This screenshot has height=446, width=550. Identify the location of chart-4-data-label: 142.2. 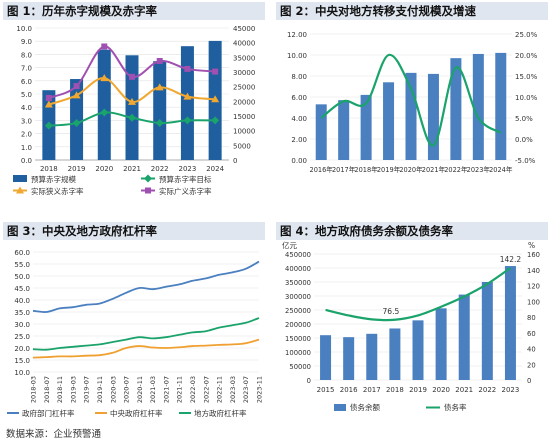
(511, 259).